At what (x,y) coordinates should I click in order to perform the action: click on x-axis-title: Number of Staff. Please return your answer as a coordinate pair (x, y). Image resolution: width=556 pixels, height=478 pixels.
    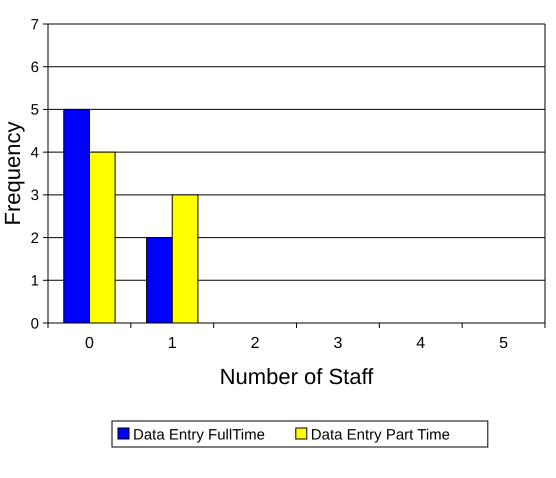
    Looking at the image, I should click on (297, 376).